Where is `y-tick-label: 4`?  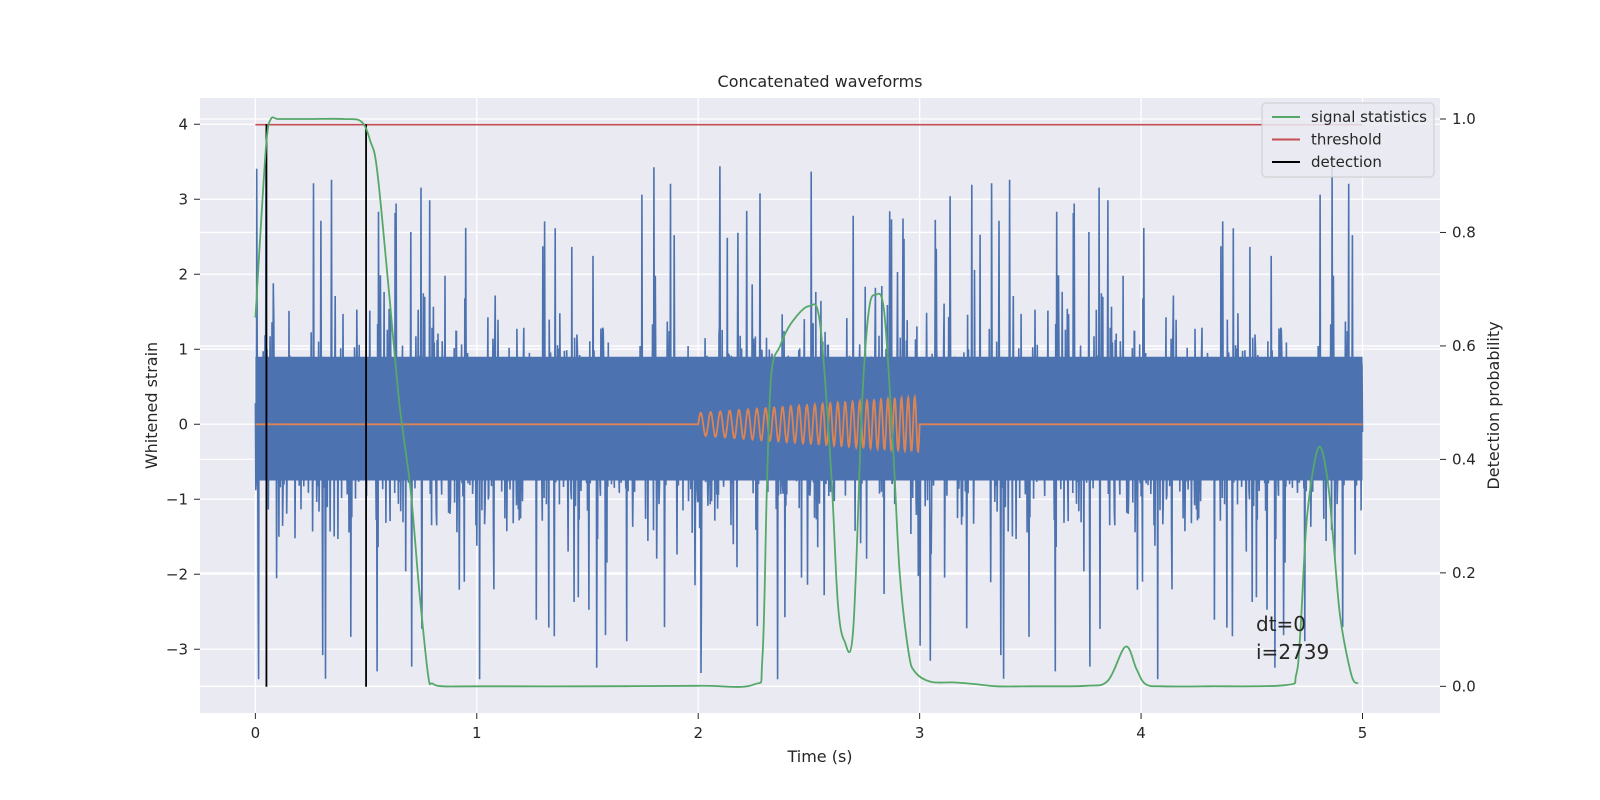
y-tick-label: 4 is located at coordinates (183, 124).